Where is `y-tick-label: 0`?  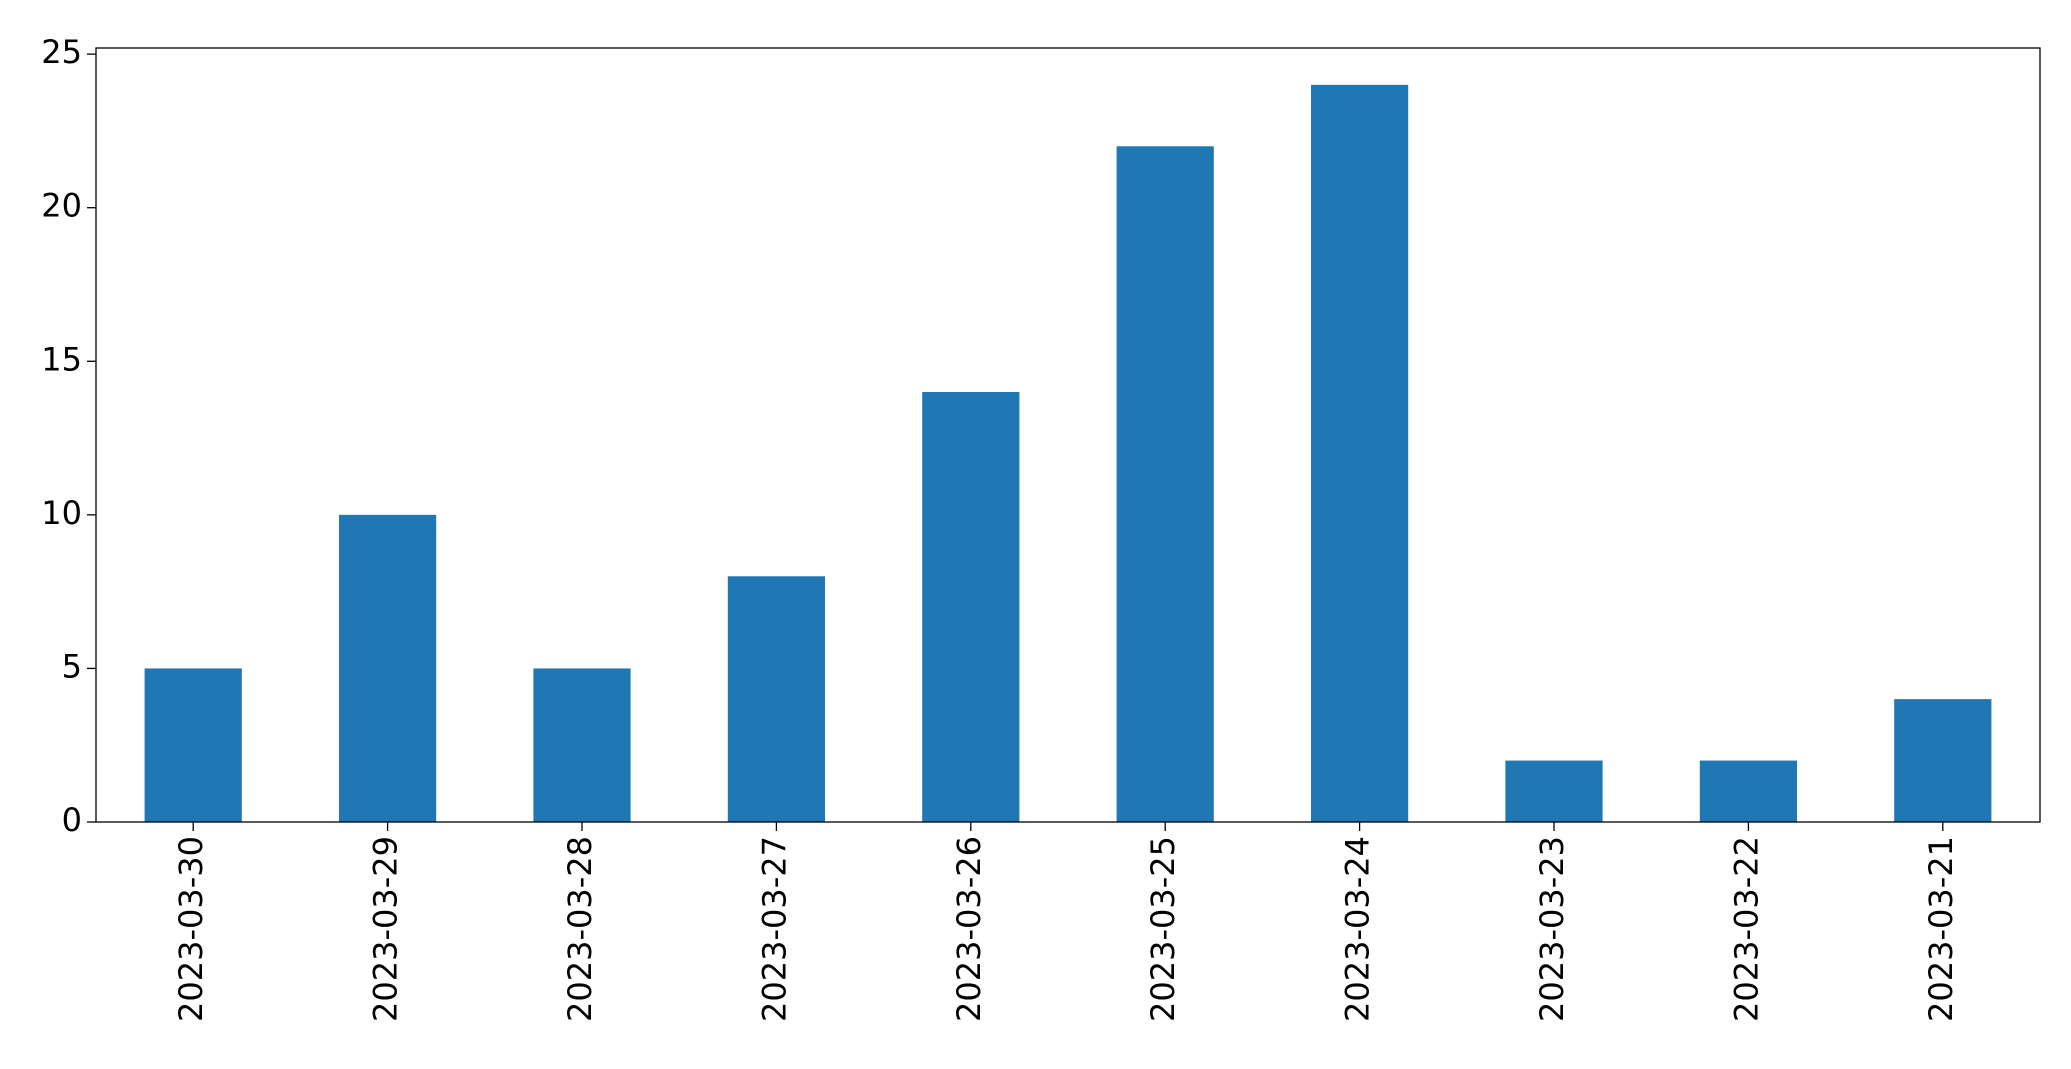
y-tick-label: 0 is located at coordinates (72, 820).